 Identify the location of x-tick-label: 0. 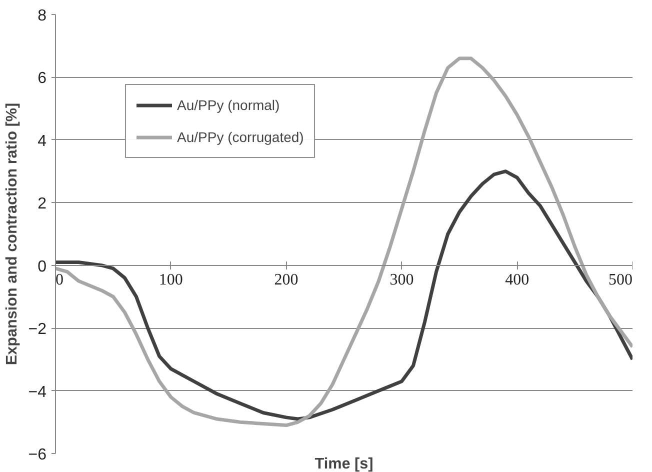
(60, 279).